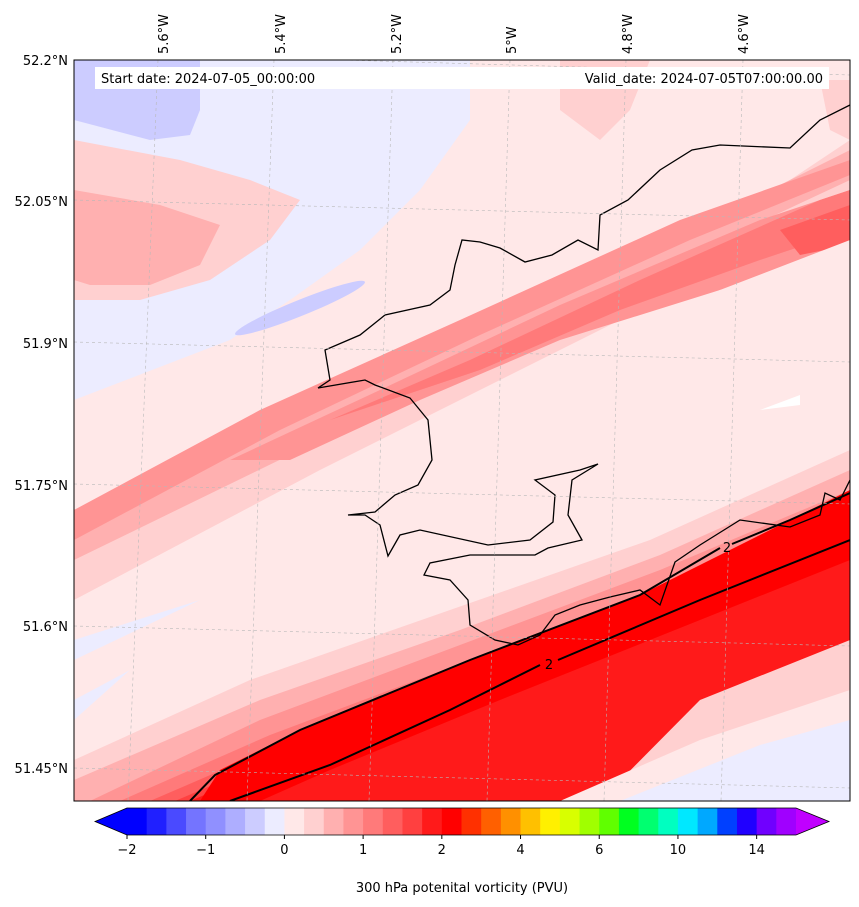 Image resolution: width=859 pixels, height=907 pixels. Describe the element at coordinates (41, 486) in the screenshot. I see `lat-label: 51.75°N` at that location.